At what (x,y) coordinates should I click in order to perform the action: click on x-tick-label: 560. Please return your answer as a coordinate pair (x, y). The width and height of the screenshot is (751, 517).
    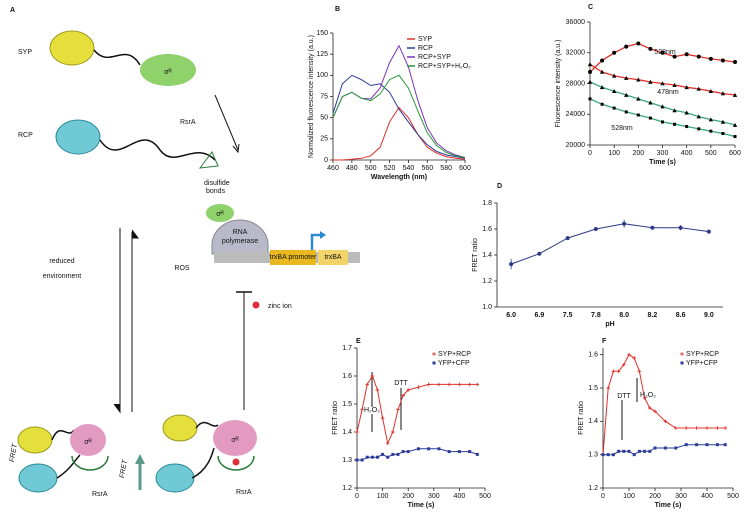
    Looking at the image, I should click on (427, 168).